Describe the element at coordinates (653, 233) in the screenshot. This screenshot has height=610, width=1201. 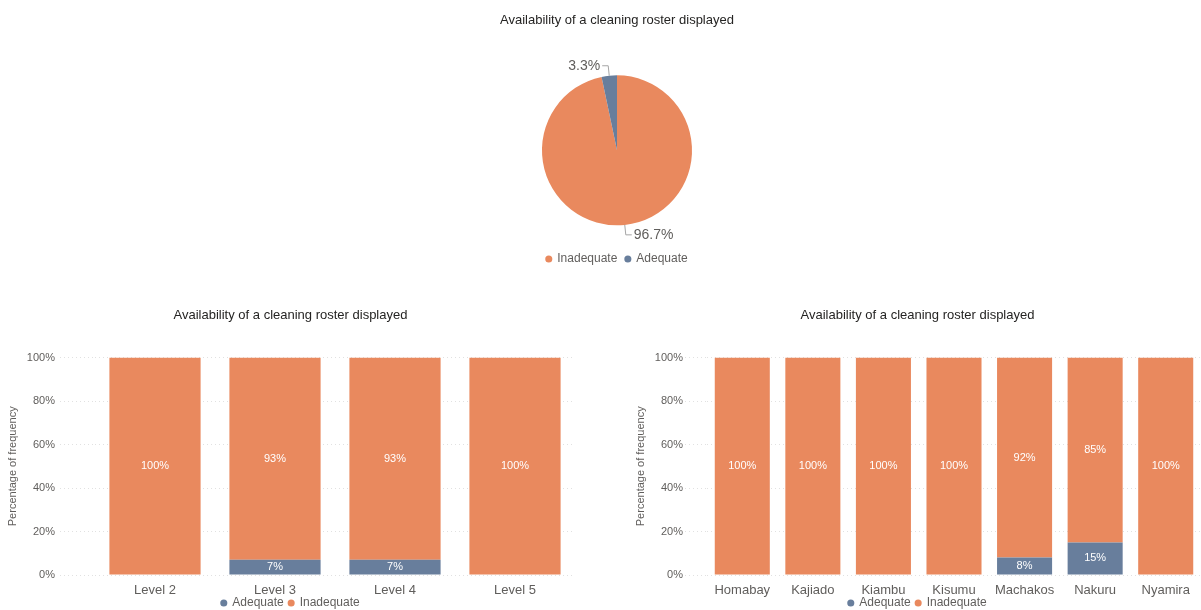
I see `data-label: 96.7%` at that location.